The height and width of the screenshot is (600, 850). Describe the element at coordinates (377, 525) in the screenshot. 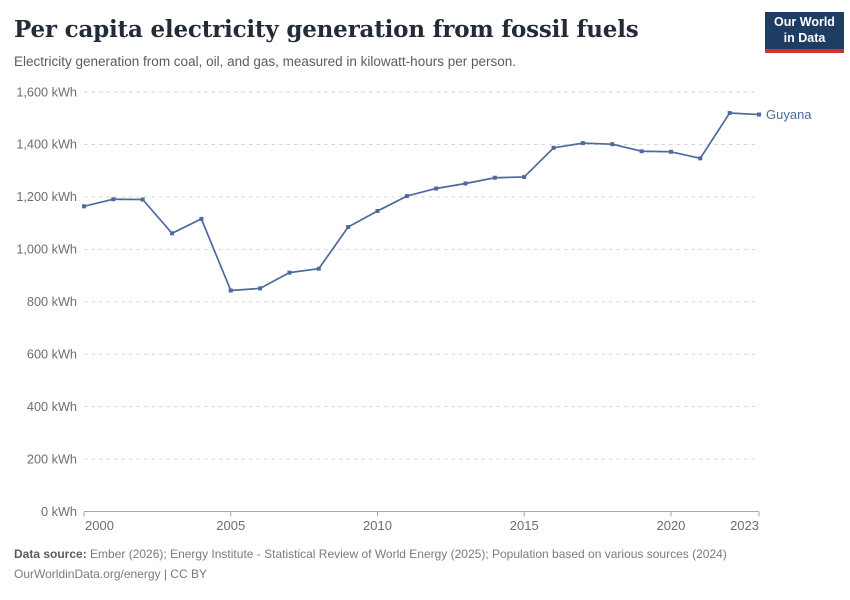

I see `x-tick-label: 2010` at that location.